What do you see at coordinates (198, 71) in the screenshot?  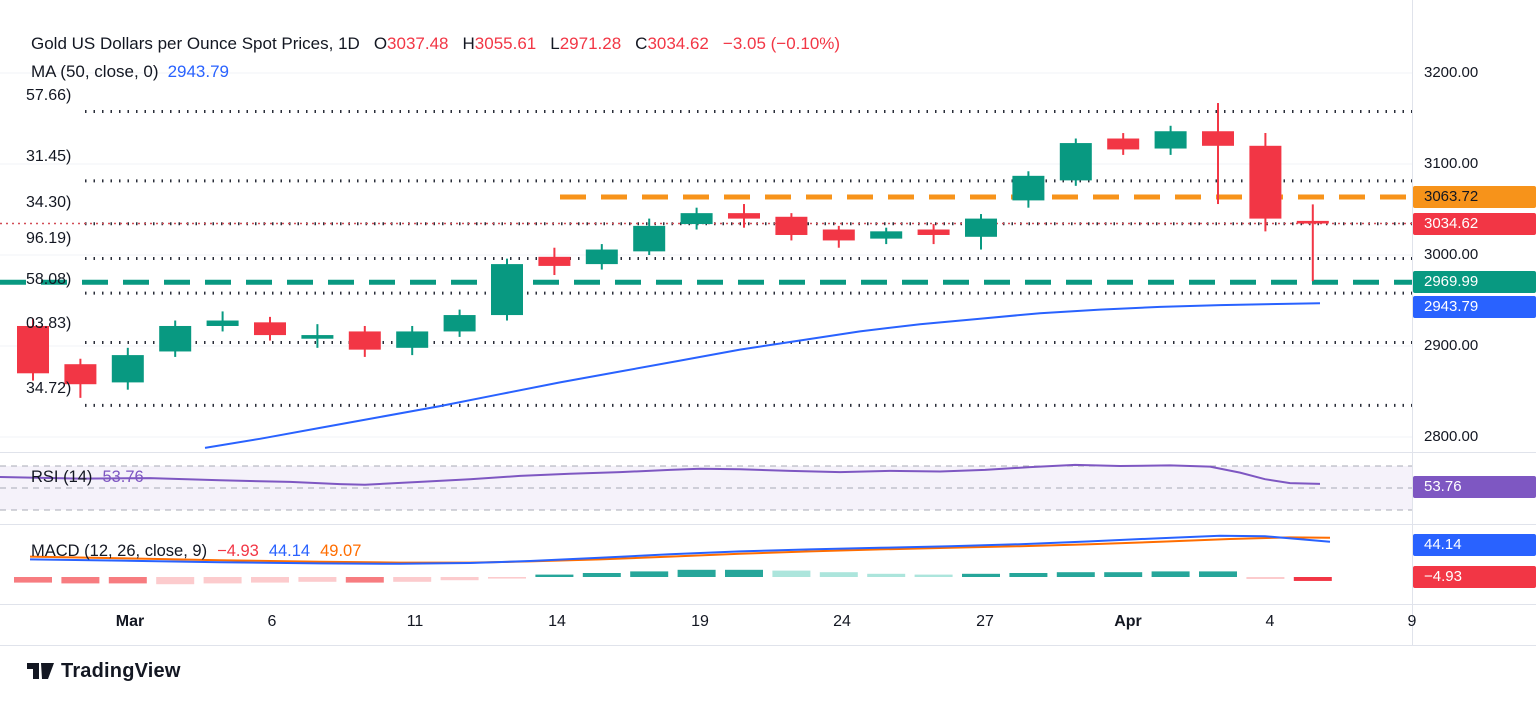 I see `ma-value: 2943.79` at bounding box center [198, 71].